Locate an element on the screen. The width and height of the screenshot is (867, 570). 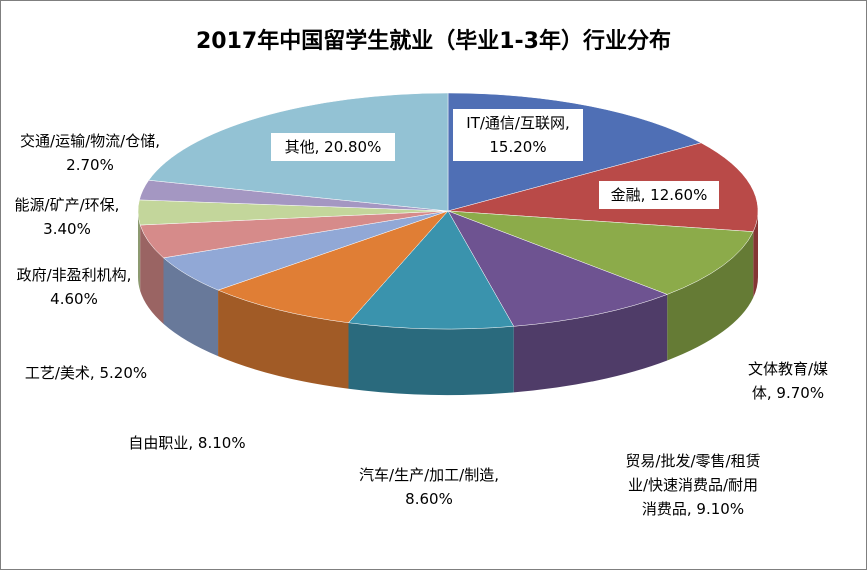
data-label-other: 其他, 20.80% is located at coordinates (333, 147).